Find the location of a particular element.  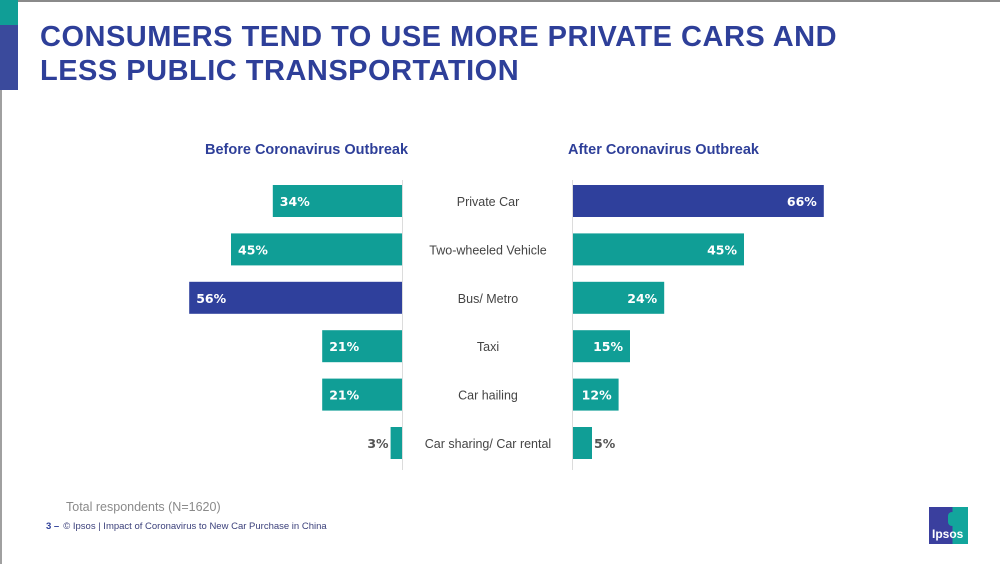

before-value-label: 45% is located at coordinates (253, 249).